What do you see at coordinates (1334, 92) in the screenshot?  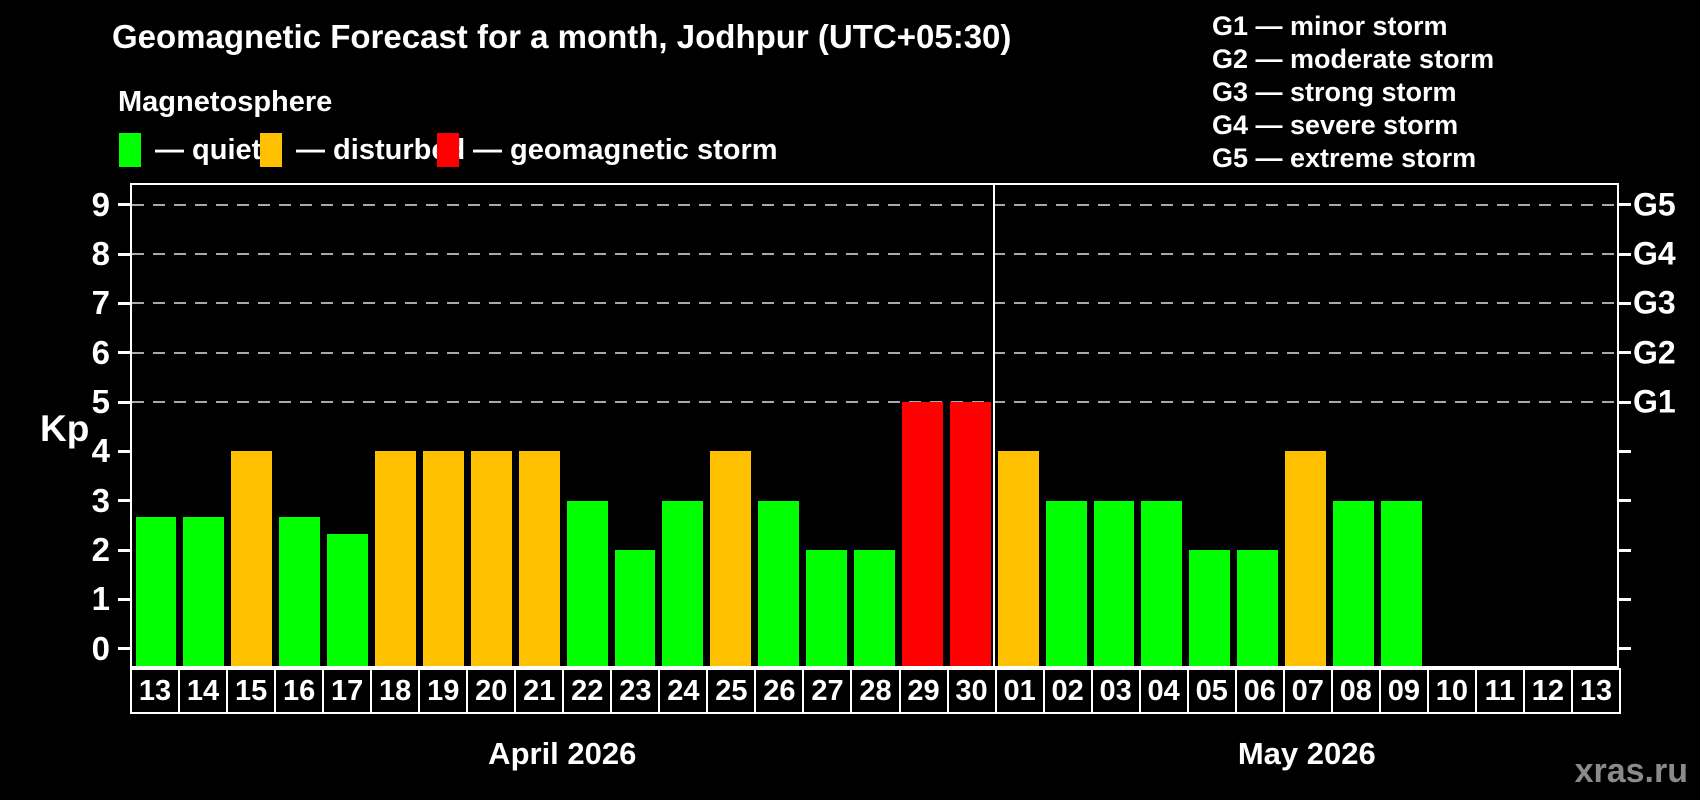 I see `g-legend-line-3: G3 — strong storm` at bounding box center [1334, 92].